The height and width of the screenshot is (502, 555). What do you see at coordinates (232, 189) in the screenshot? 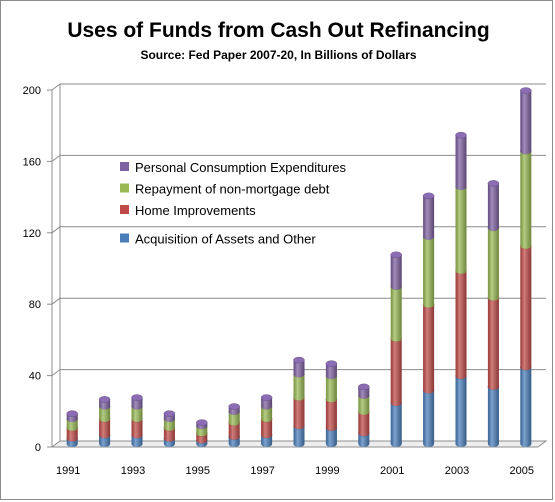
I see `legend-label: Repayment of non-mortgage debt` at bounding box center [232, 189].